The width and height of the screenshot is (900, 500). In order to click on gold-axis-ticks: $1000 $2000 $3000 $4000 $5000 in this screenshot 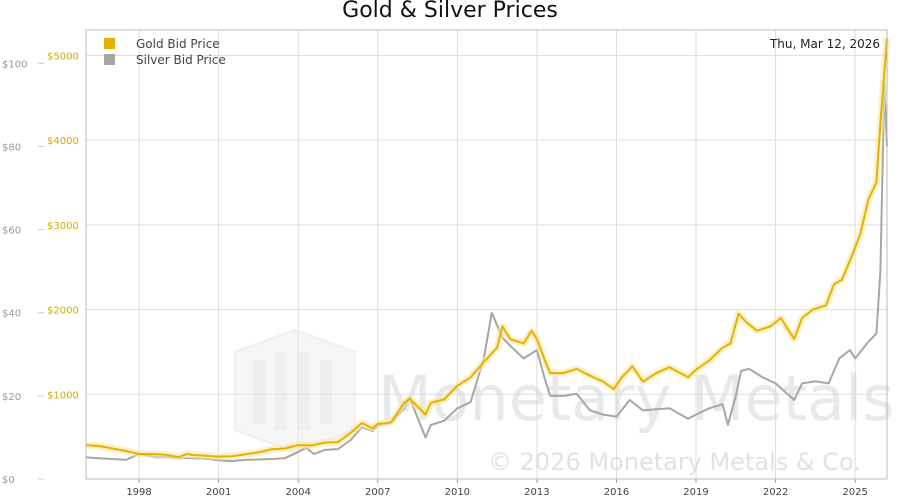, I will do `click(63, 226)`.